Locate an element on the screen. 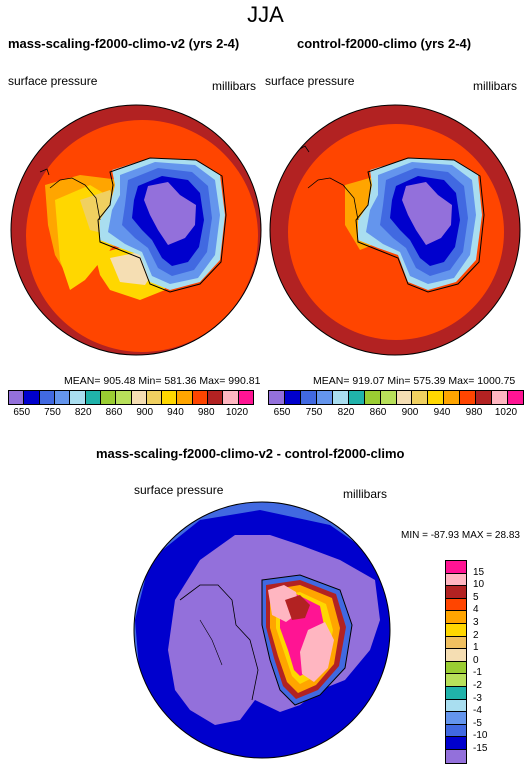  diff-colorbar-tick-label: 1 is located at coordinates (476, 648).